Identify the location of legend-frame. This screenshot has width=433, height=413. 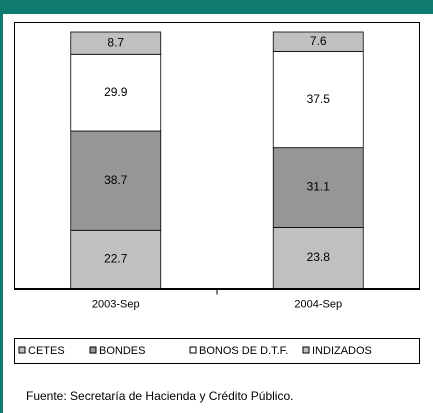
(217, 351).